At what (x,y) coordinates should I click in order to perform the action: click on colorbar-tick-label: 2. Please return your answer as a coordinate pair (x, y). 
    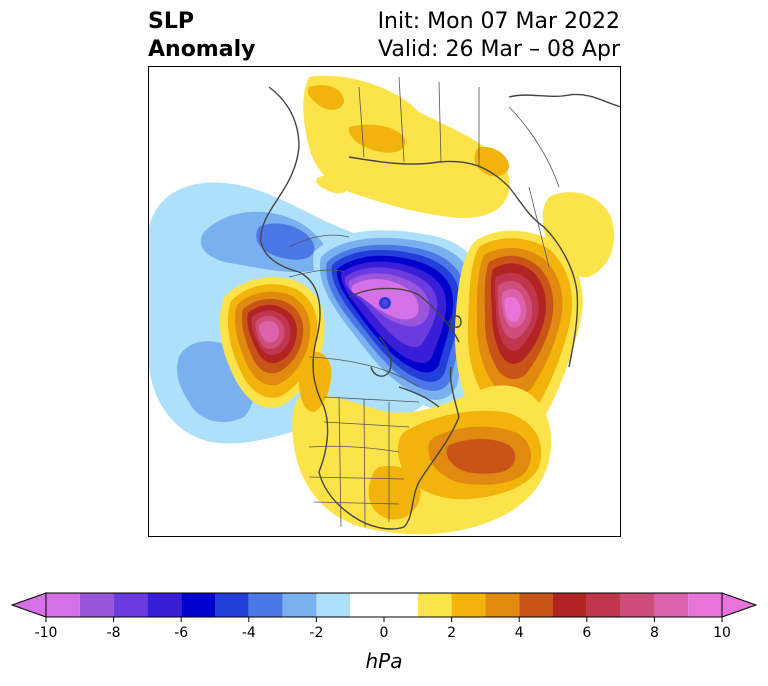
    Looking at the image, I should click on (451, 633).